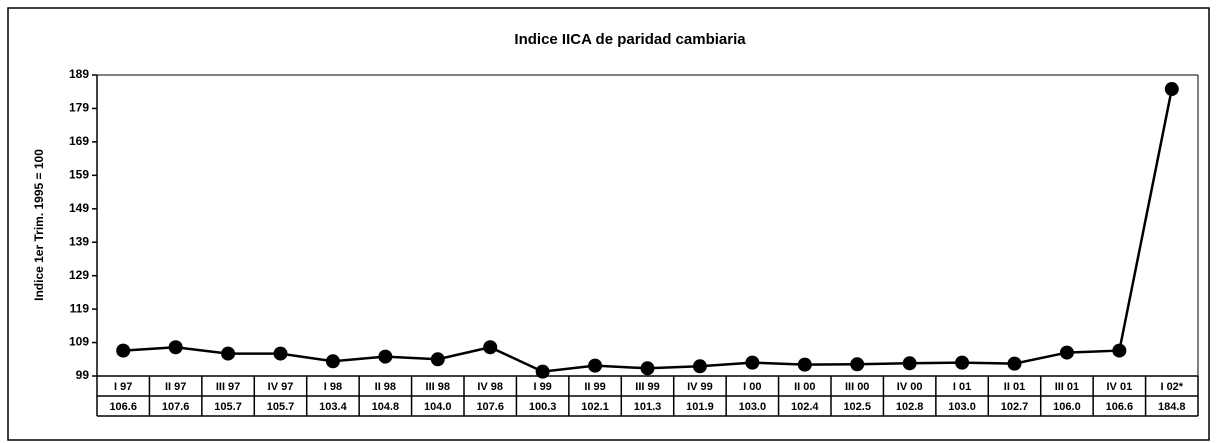  I want to click on x-tick-label: III 97, so click(228, 387).